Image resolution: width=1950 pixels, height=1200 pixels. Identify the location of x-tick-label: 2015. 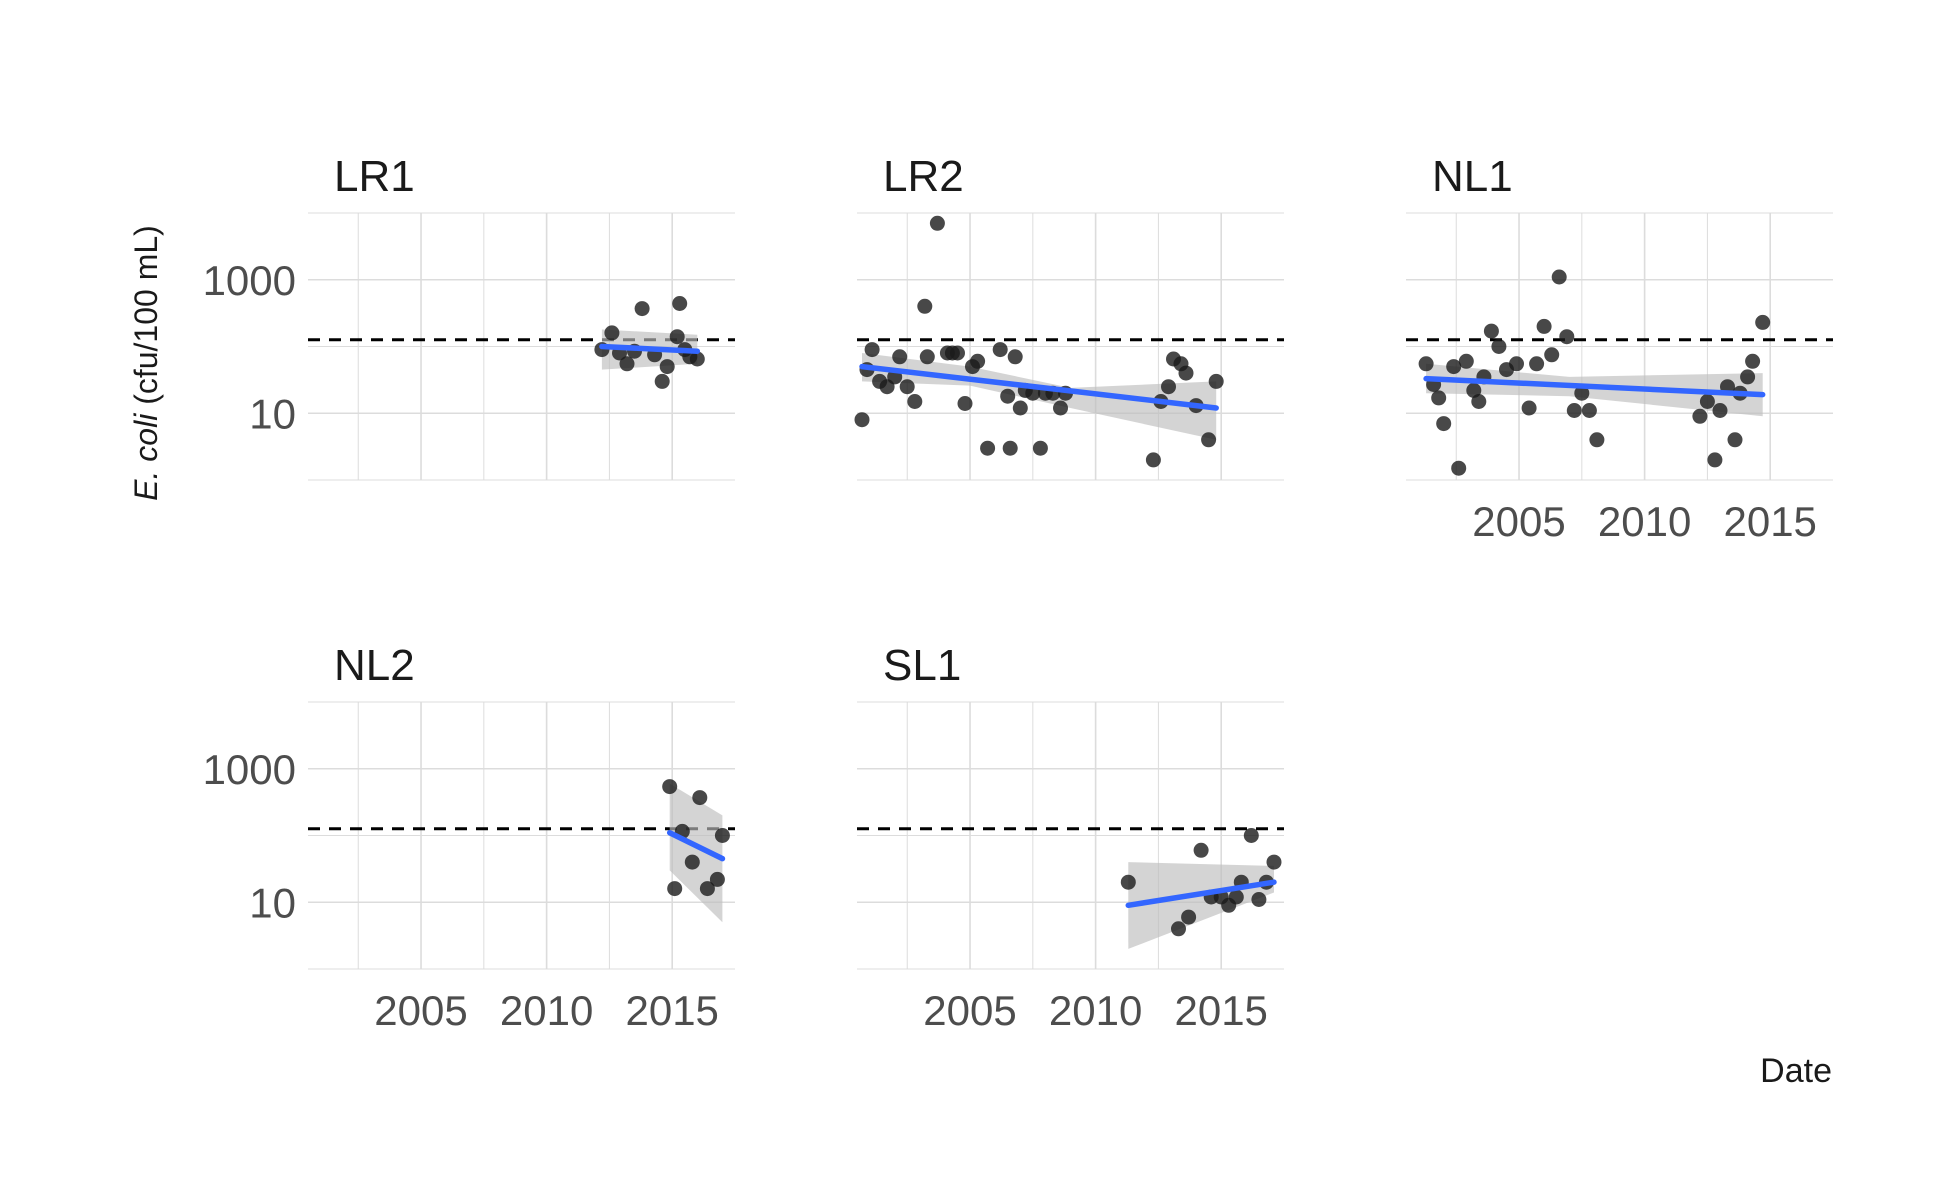
(1220, 1010).